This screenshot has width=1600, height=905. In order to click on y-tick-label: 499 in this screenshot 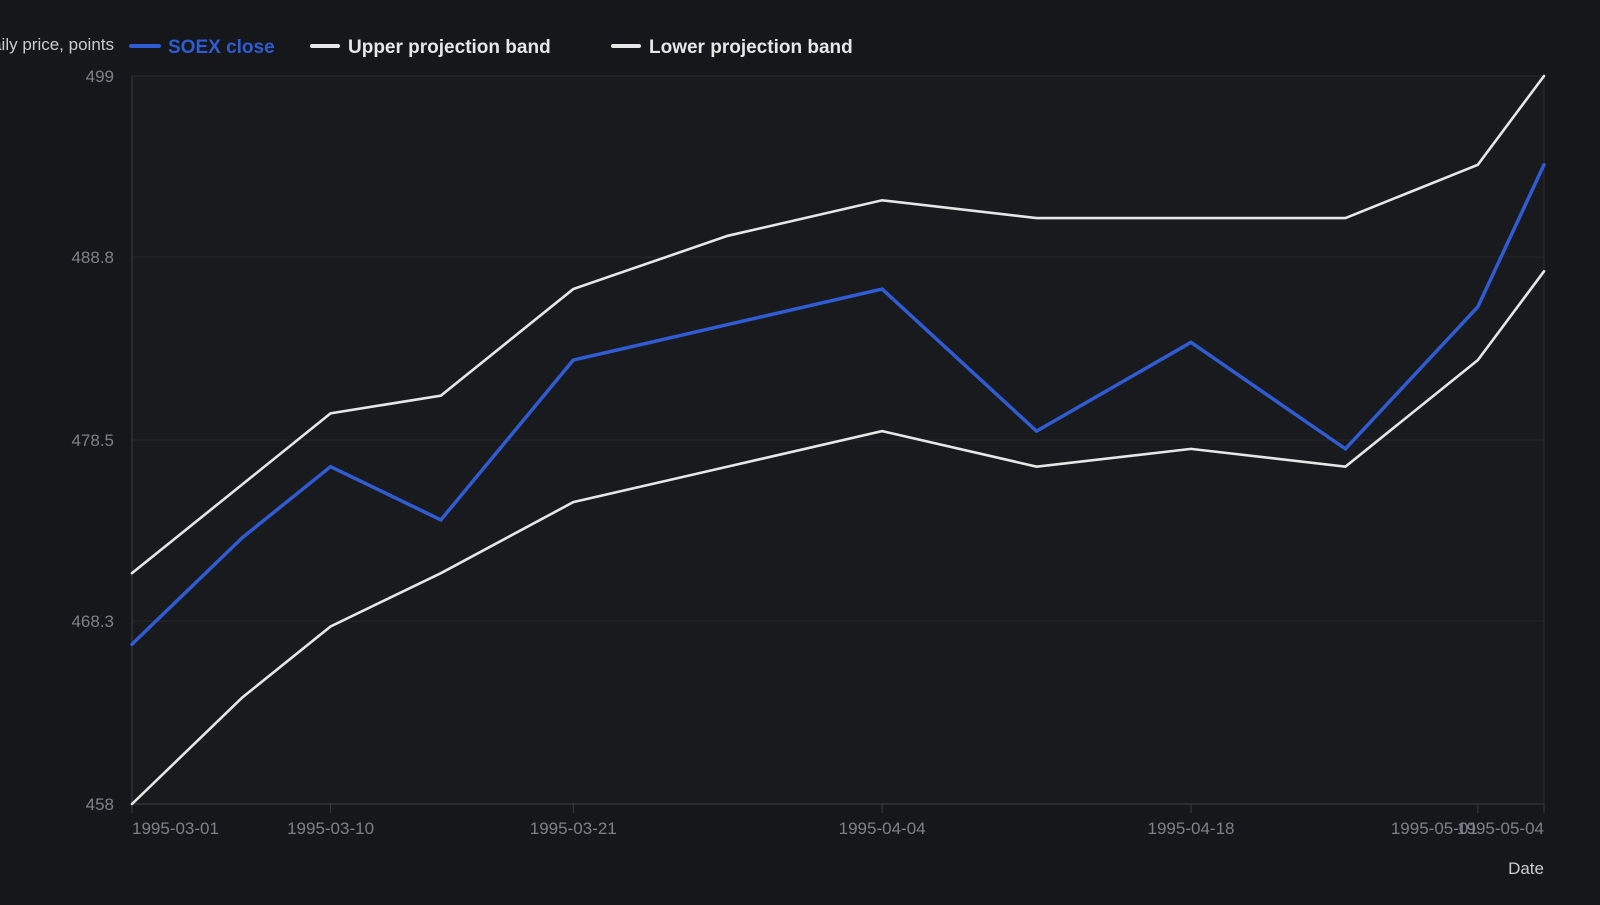, I will do `click(100, 76)`.